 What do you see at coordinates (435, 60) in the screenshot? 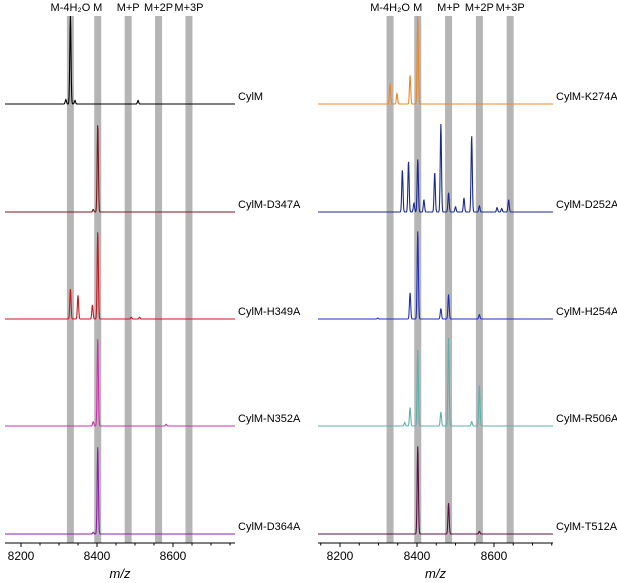
I see `trace-cylm-k274a` at bounding box center [435, 60].